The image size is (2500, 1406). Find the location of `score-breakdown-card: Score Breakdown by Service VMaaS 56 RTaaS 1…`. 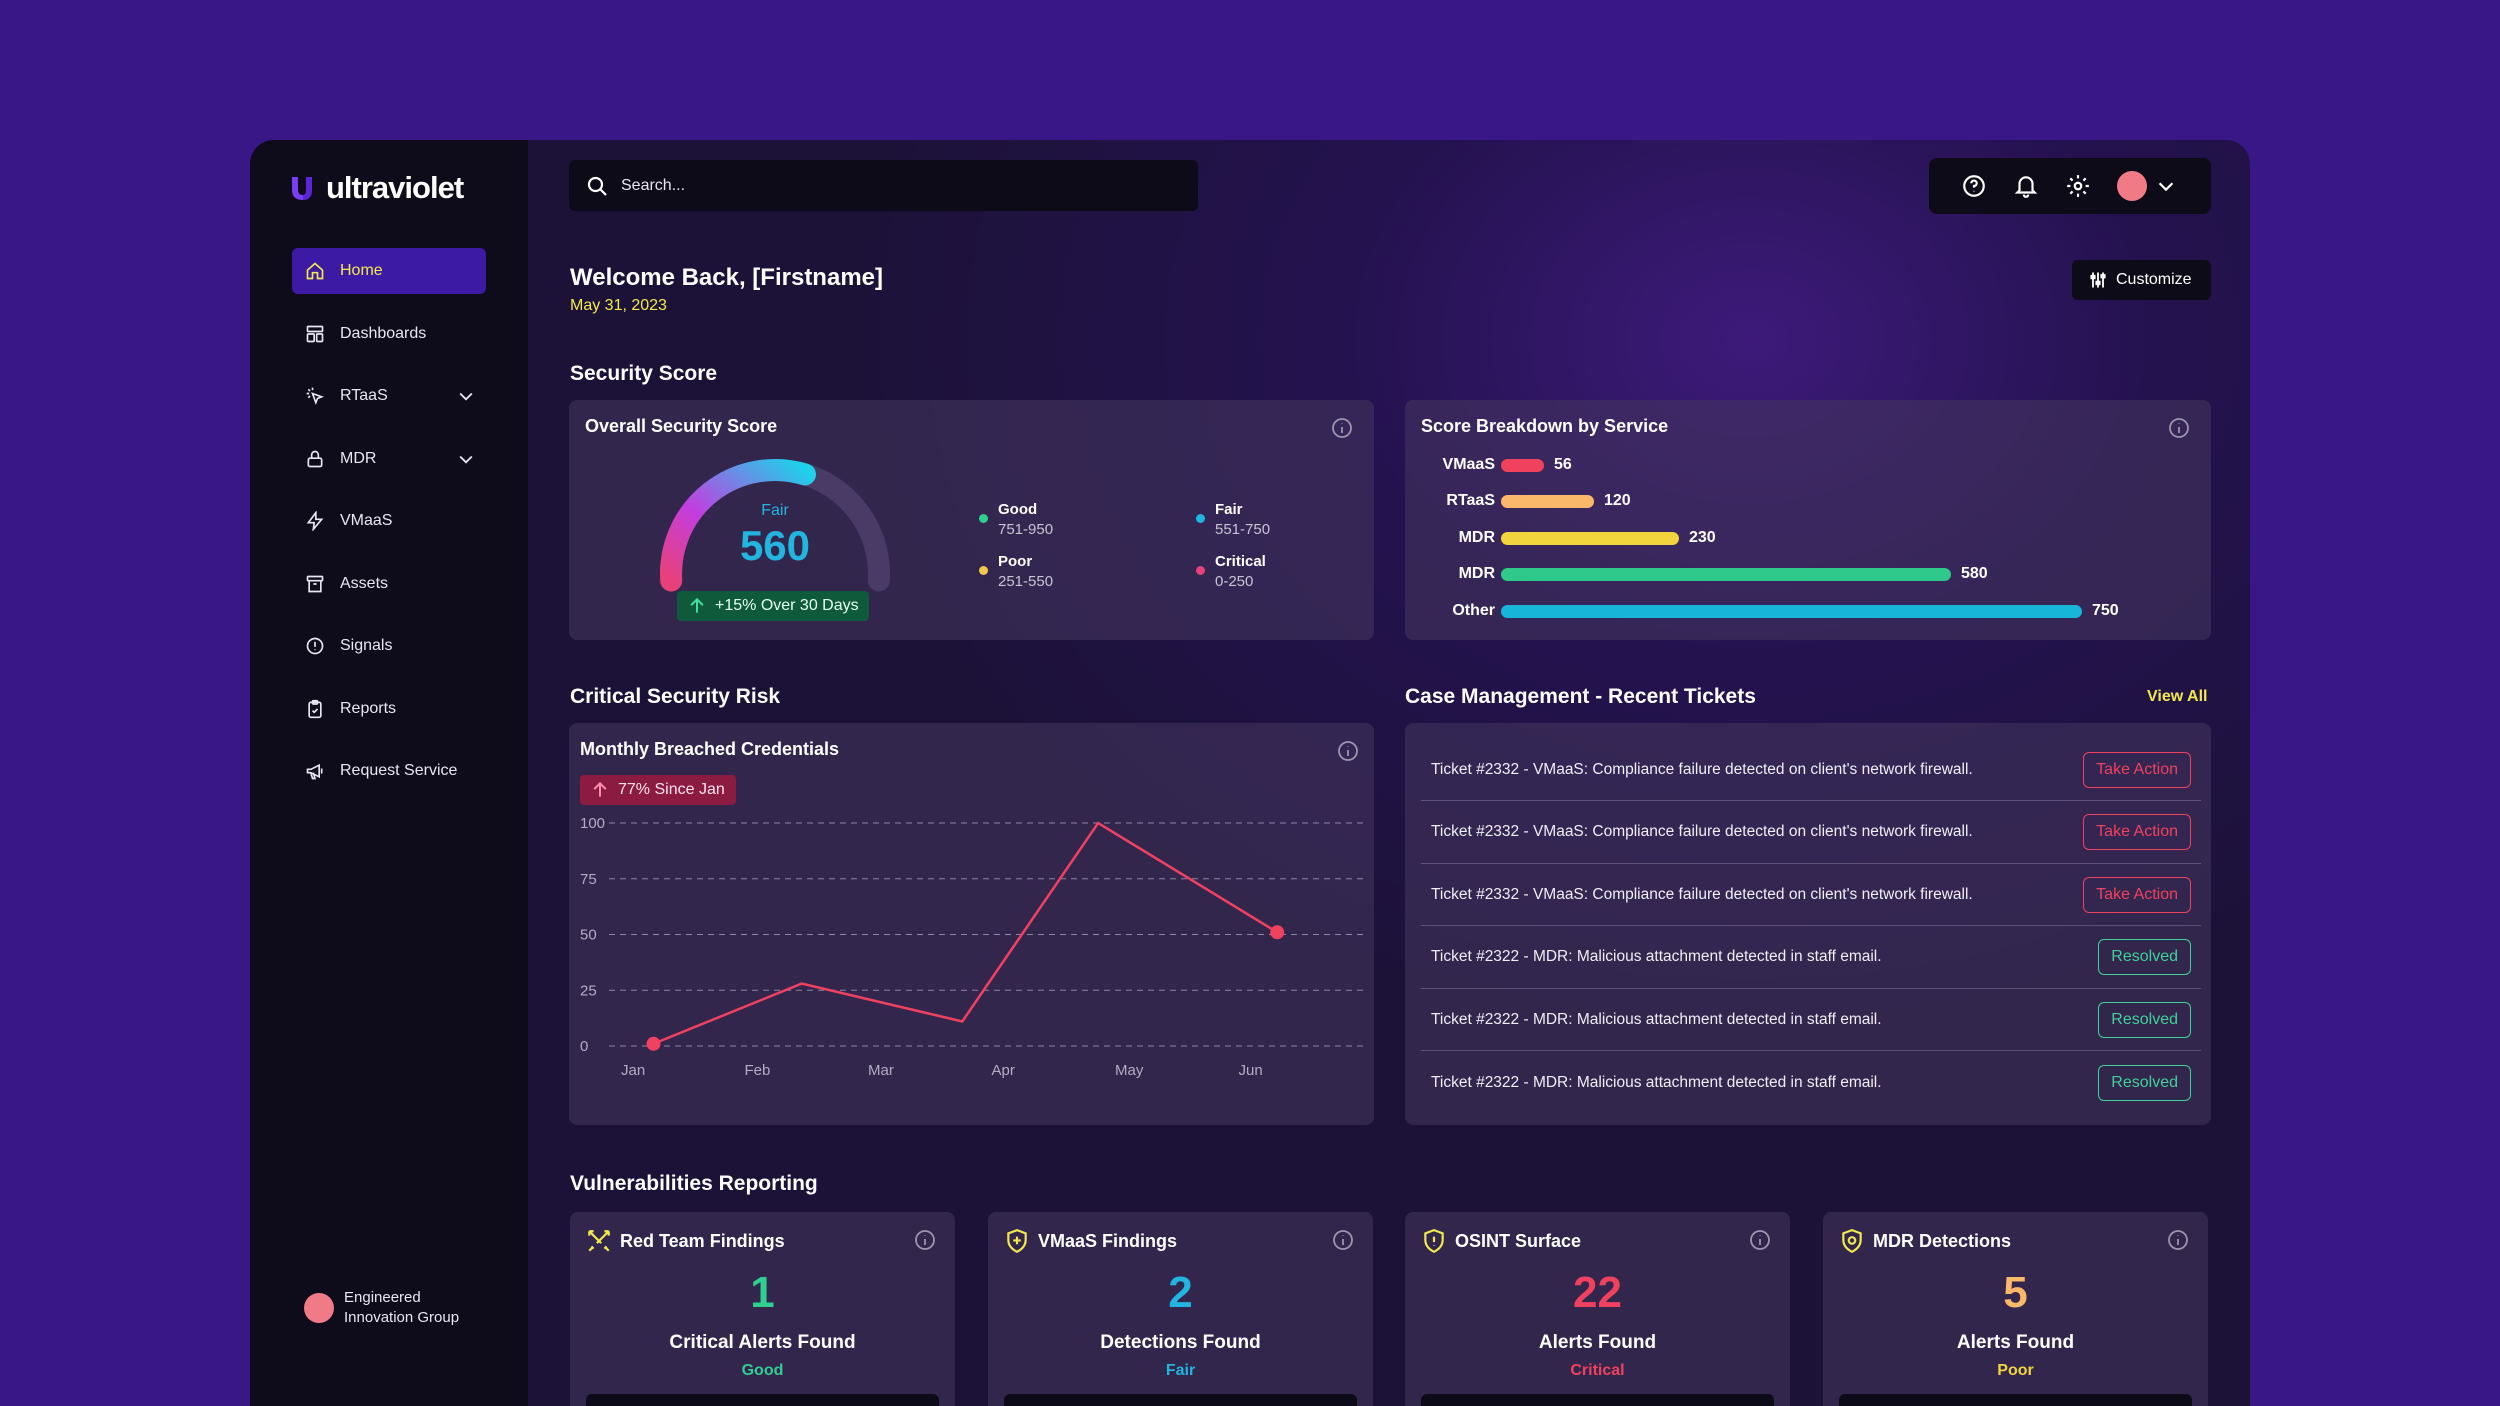

score-breakdown-card: Score Breakdown by Service VMaaS 56 RTaaS 1… is located at coordinates (1808, 520).